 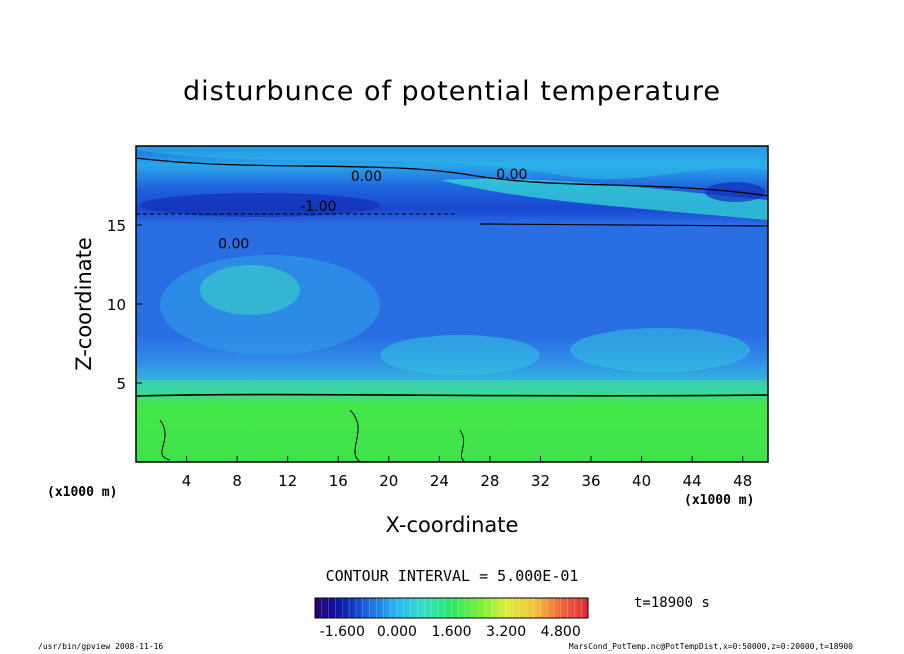 I want to click on colorbar-tick-label: -1.600, so click(x=342, y=632).